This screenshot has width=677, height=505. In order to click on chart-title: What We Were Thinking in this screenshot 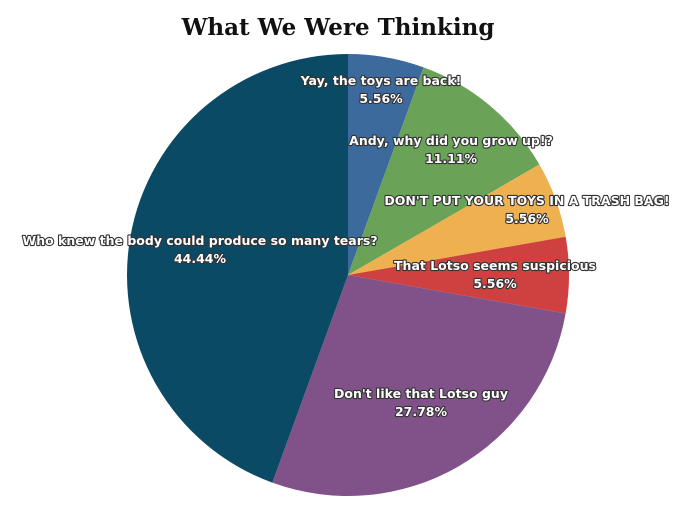, I will do `click(338, 27)`.